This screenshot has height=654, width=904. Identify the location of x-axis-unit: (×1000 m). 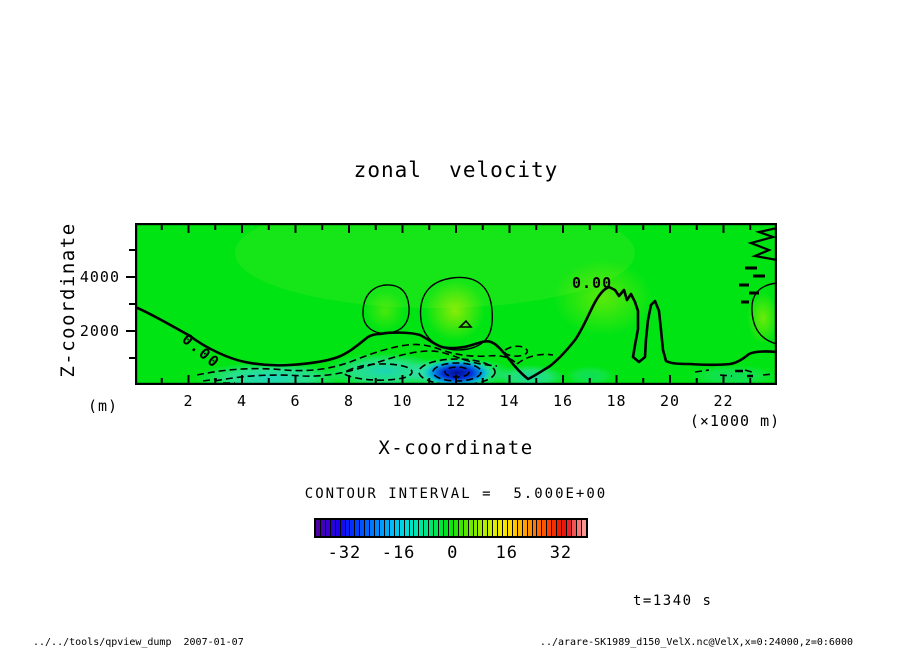
(735, 421).